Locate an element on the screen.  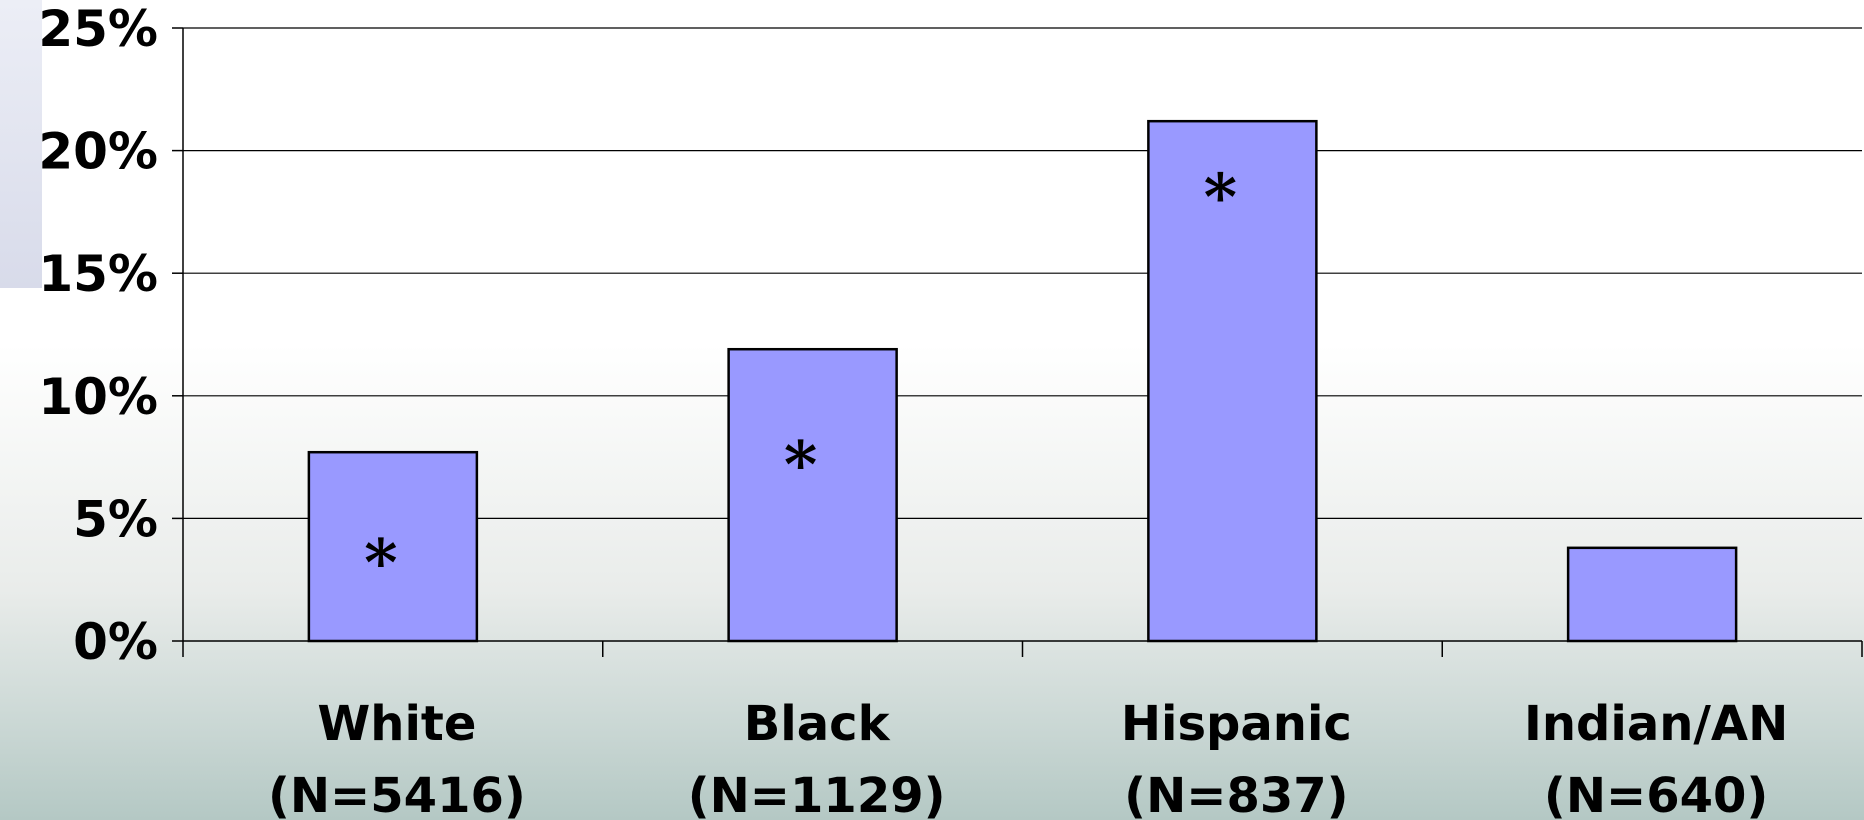
y-tick-label: 20% is located at coordinates (98, 152).